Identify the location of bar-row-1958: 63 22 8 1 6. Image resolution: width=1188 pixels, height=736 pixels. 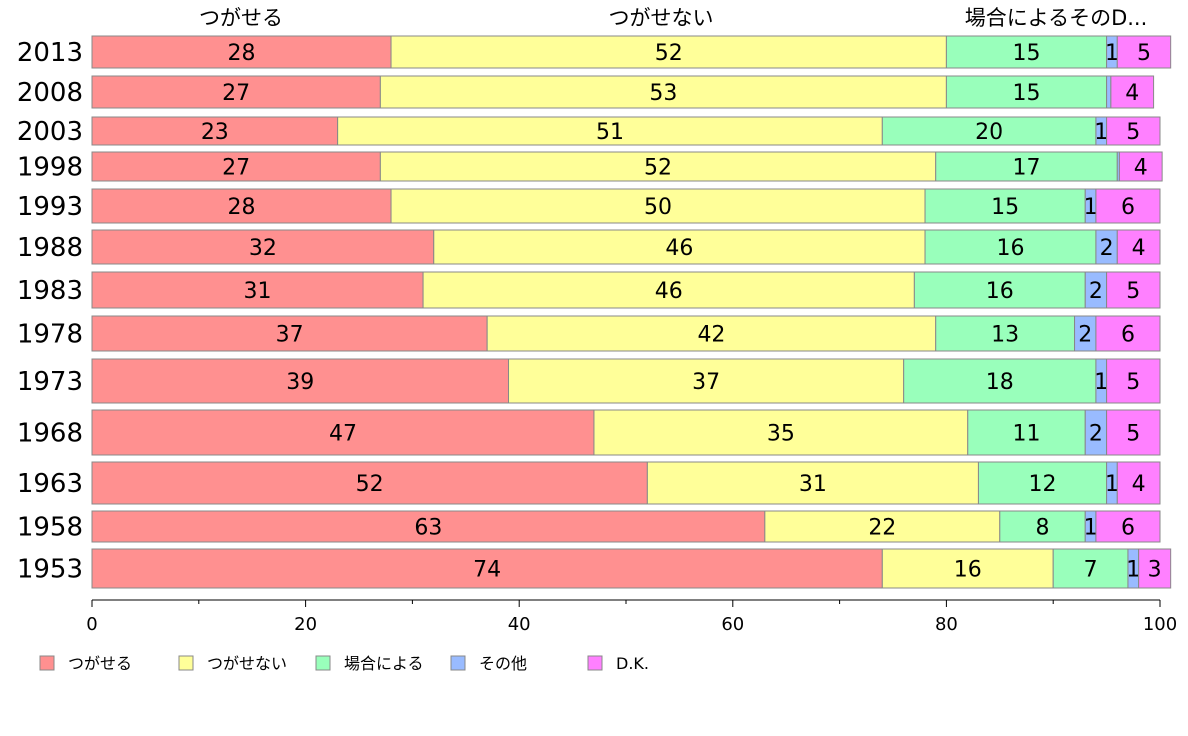
(626, 526).